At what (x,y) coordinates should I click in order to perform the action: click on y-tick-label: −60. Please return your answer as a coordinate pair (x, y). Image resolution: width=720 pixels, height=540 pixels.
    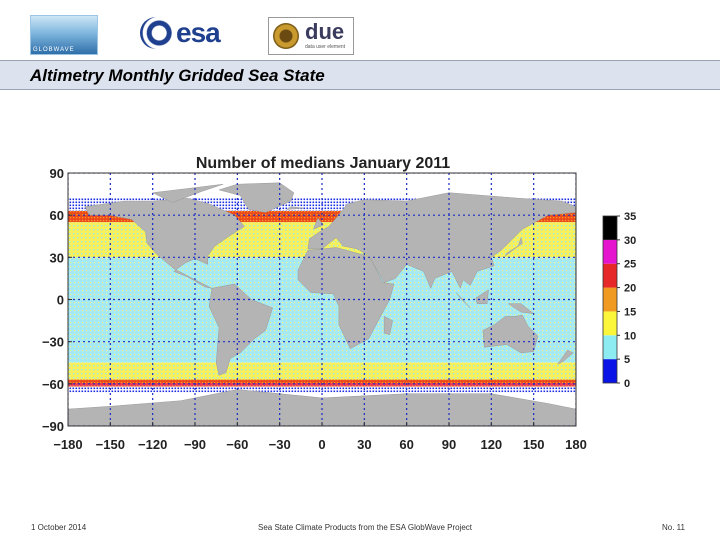
    Looking at the image, I should click on (53, 384).